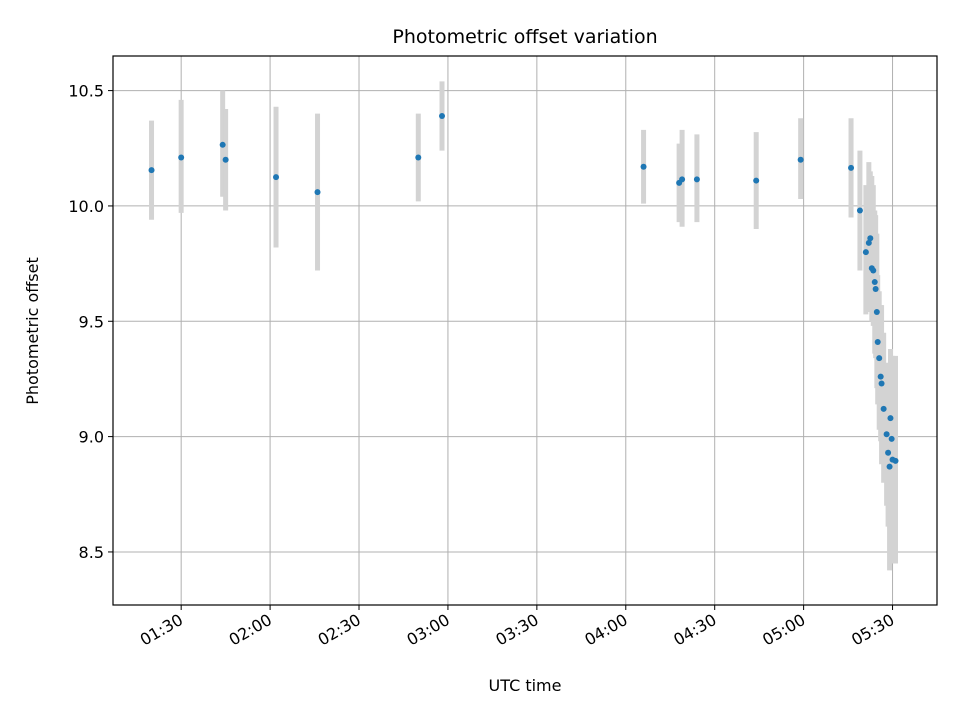 The height and width of the screenshot is (720, 960). What do you see at coordinates (91, 552) in the screenshot?
I see `y-tick-label: 8.5` at bounding box center [91, 552].